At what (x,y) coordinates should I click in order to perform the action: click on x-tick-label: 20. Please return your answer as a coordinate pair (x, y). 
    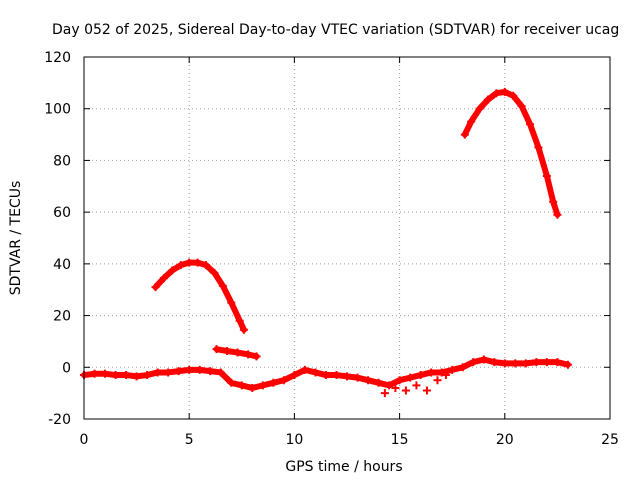
    Looking at the image, I should click on (505, 440).